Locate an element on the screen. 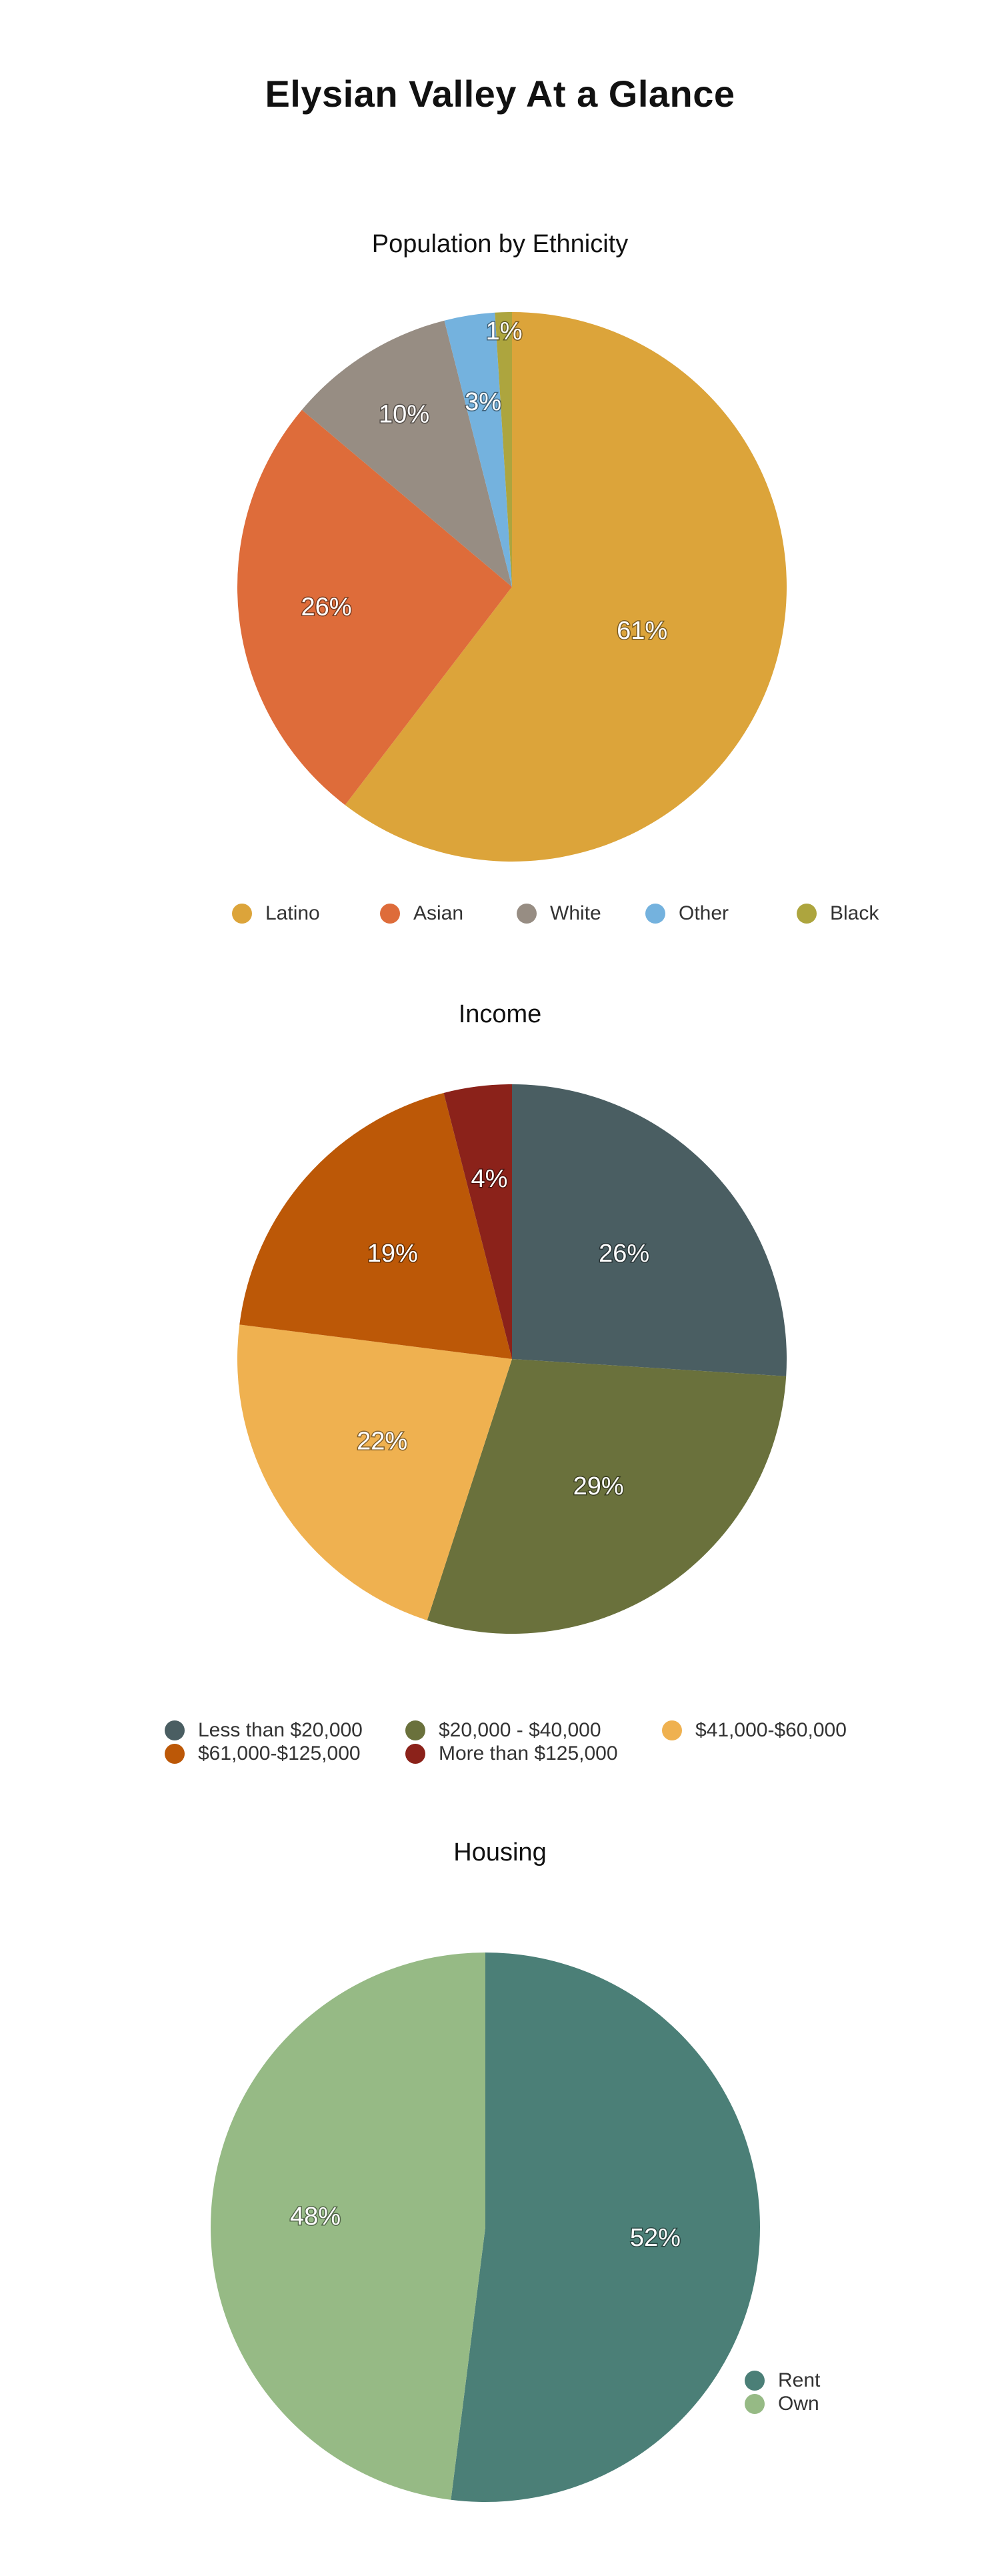 This screenshot has height=2576, width=1000. pie-slice-black is located at coordinates (503, 449).